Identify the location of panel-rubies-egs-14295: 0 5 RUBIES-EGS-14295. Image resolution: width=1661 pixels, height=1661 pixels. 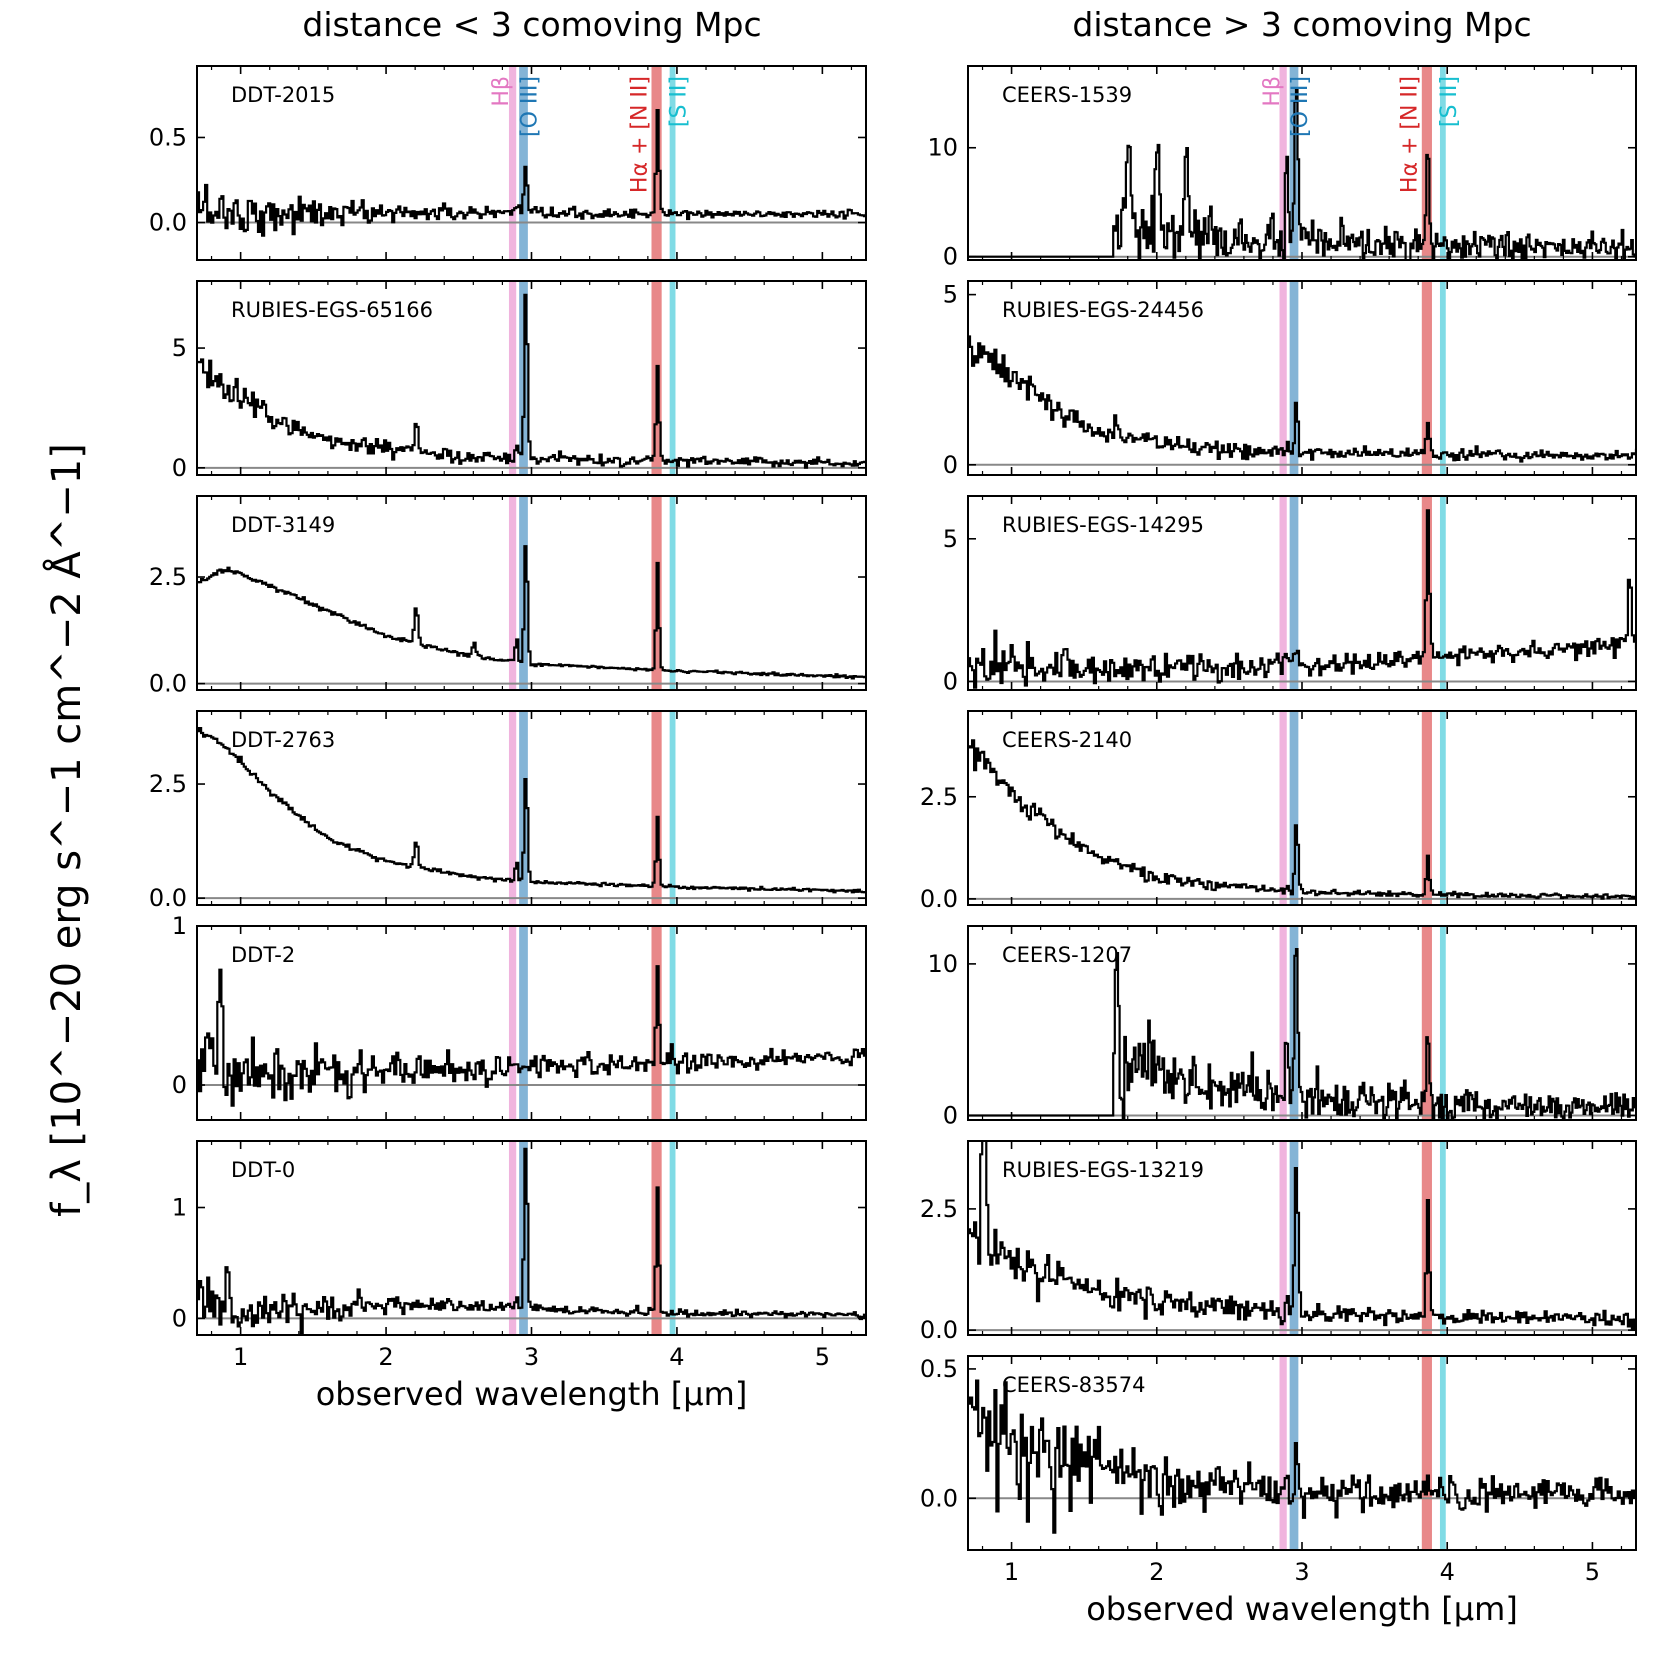
(1290, 595).